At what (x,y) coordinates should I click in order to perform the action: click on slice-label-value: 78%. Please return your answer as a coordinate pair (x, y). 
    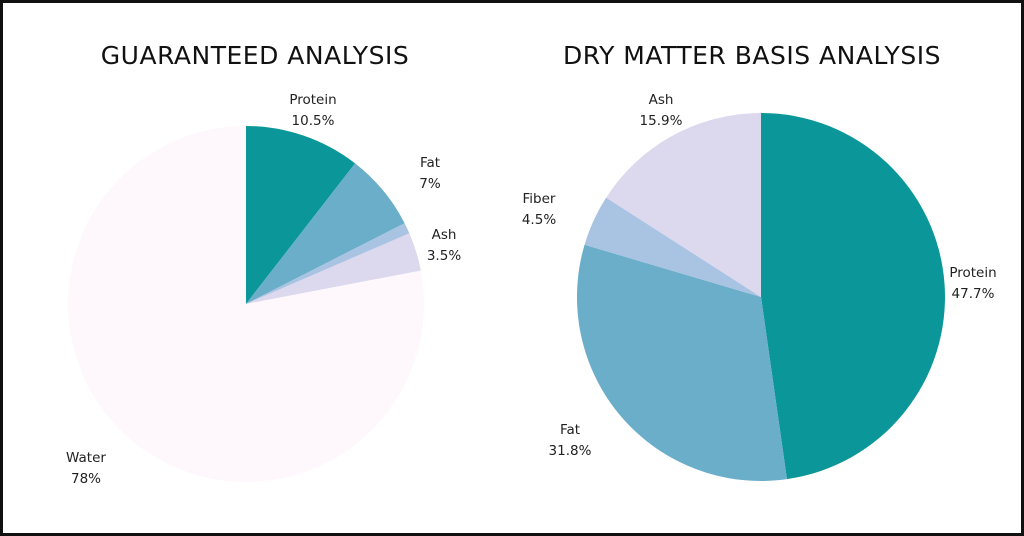
    Looking at the image, I should click on (86, 479).